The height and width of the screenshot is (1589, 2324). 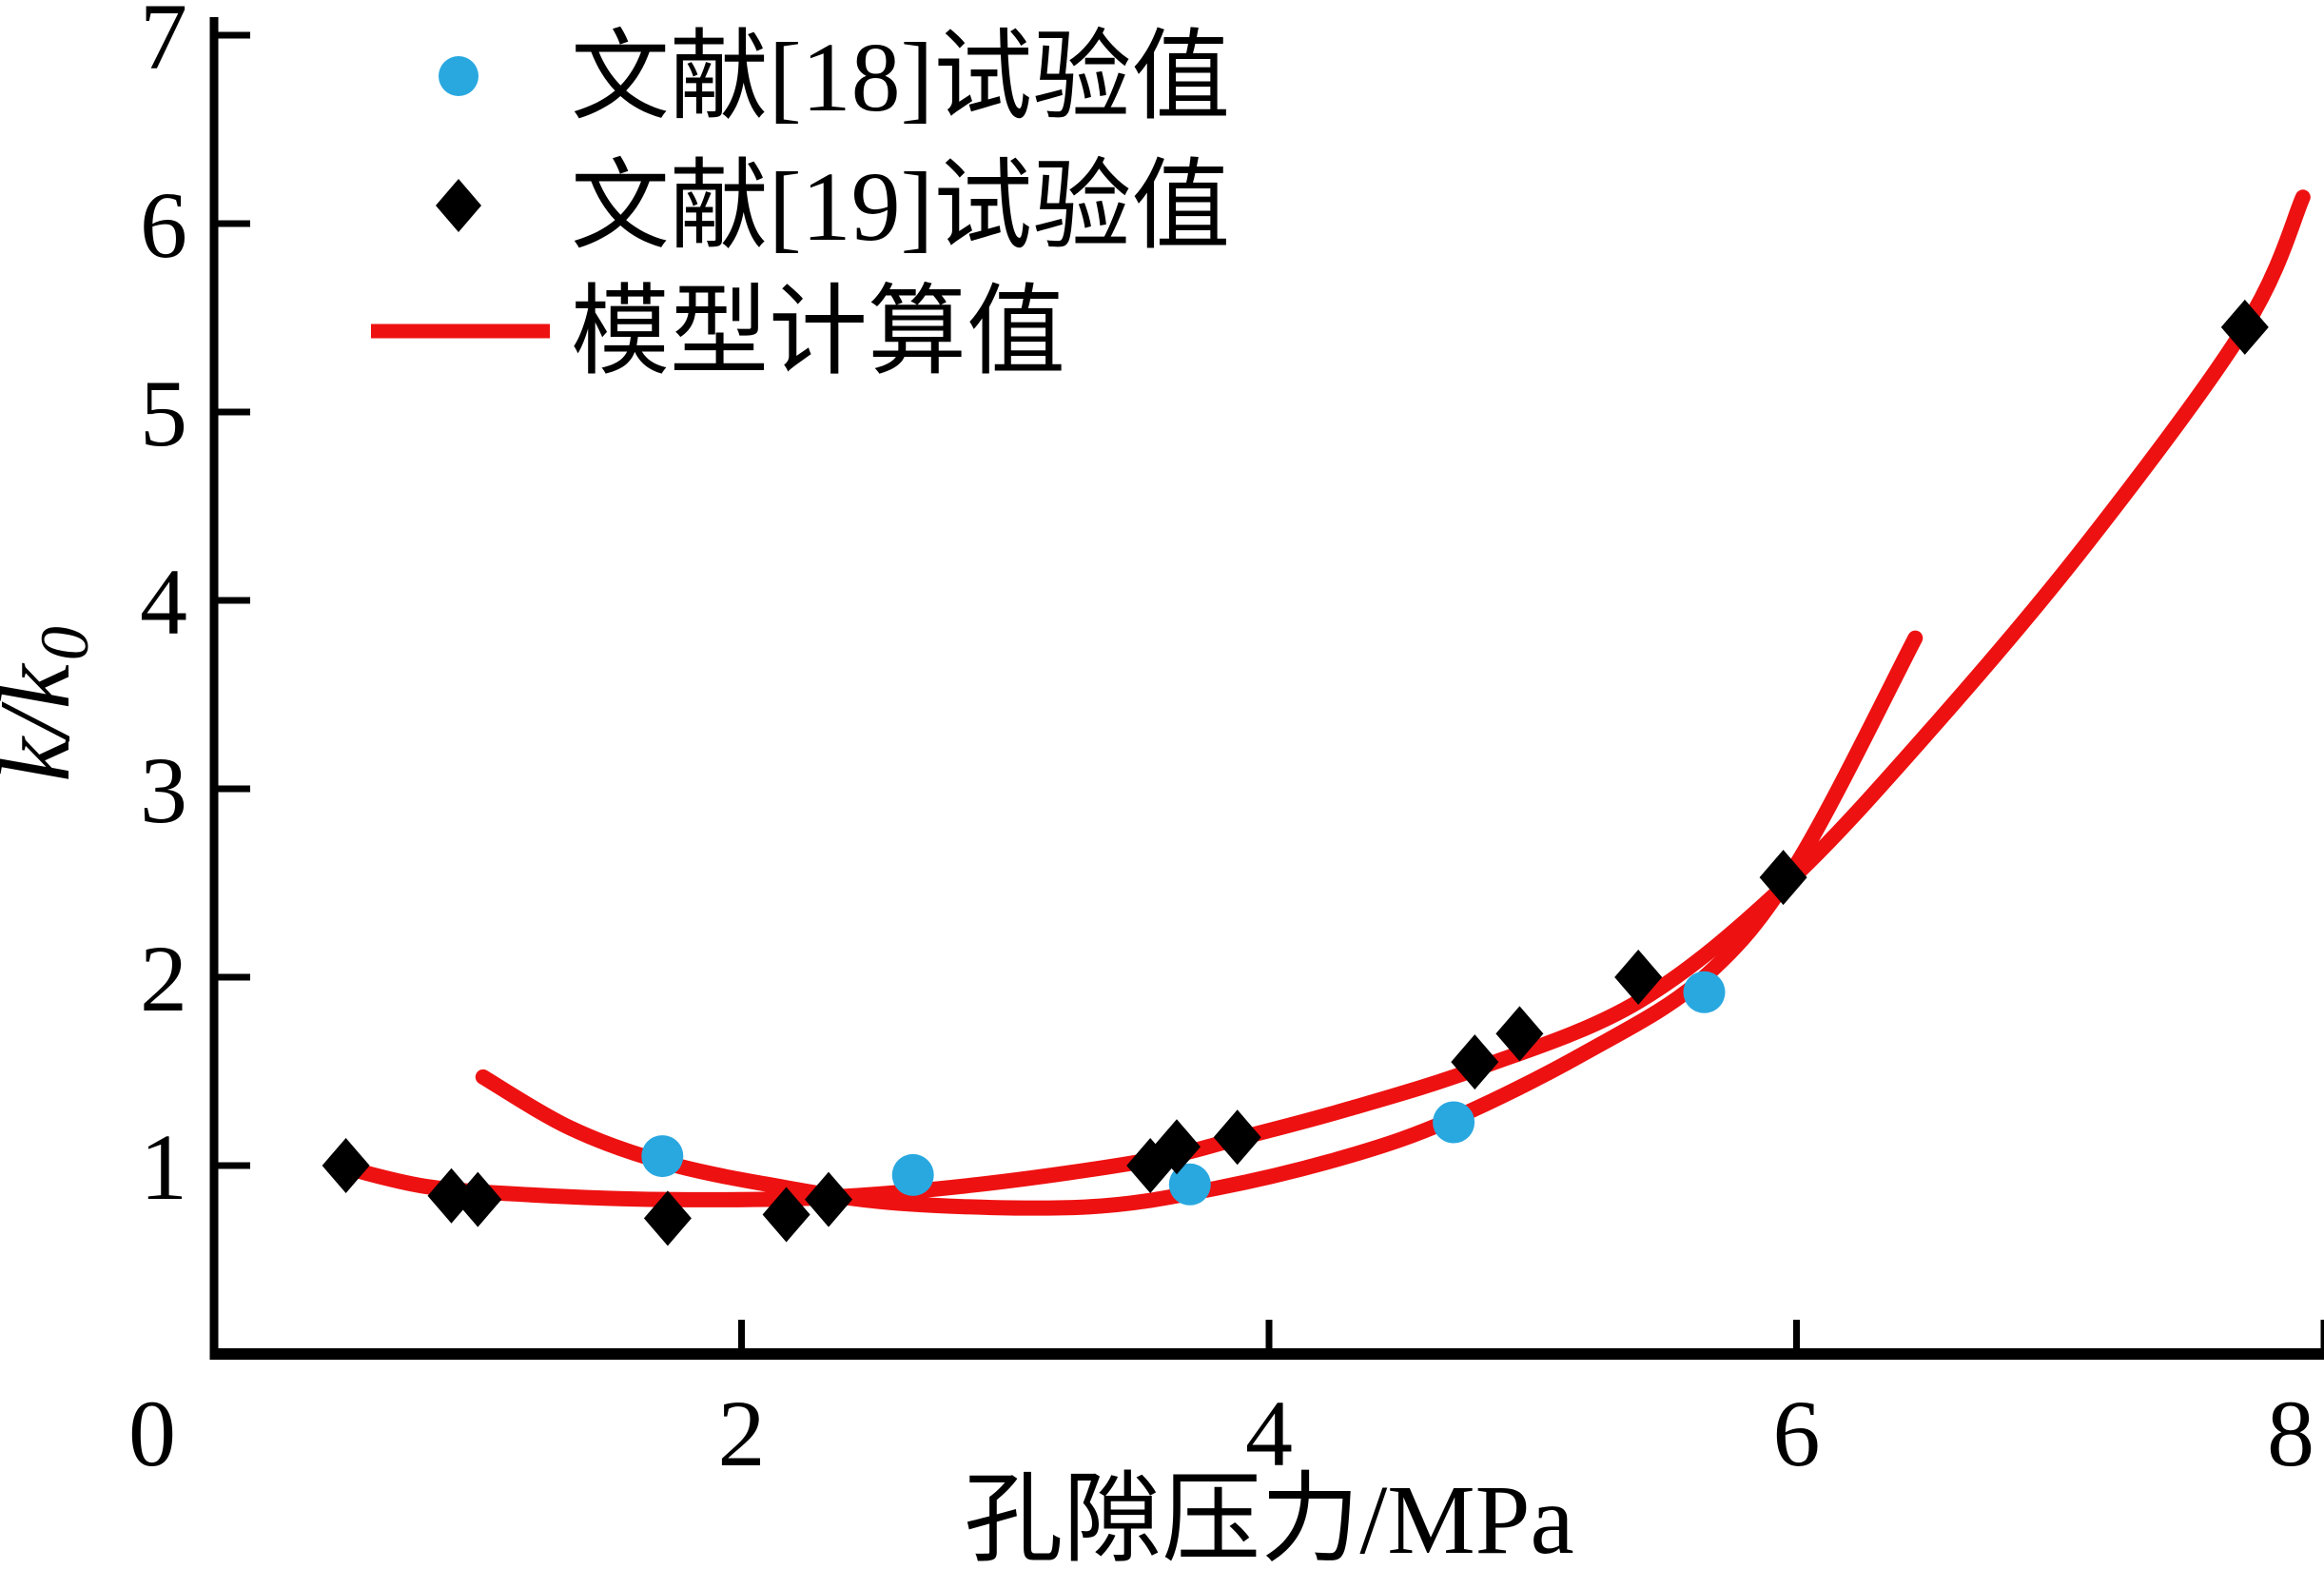 What do you see at coordinates (163, 978) in the screenshot?
I see `y-tick-label: 2` at bounding box center [163, 978].